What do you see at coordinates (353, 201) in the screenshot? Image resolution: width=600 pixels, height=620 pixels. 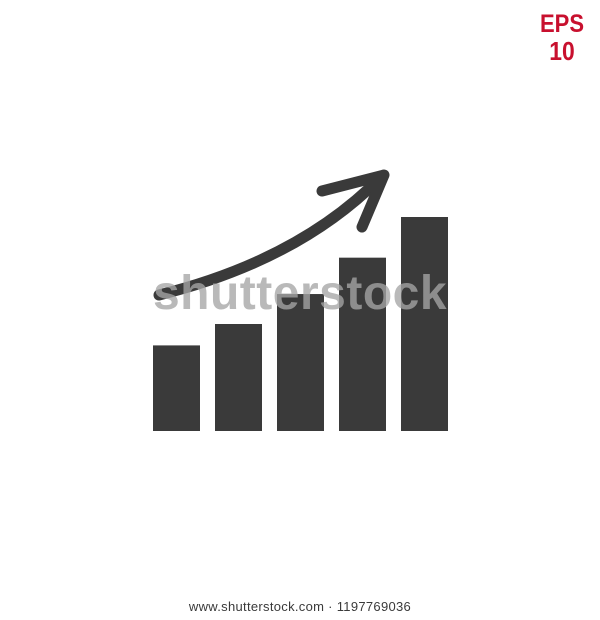 I see `arrow-head-icon` at bounding box center [353, 201].